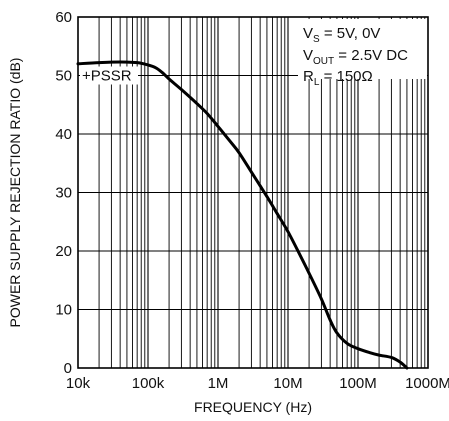 The width and height of the screenshot is (449, 421). What do you see at coordinates (350, 33) in the screenshot?
I see `annotation-rest: = 5V, 0V` at bounding box center [350, 33].